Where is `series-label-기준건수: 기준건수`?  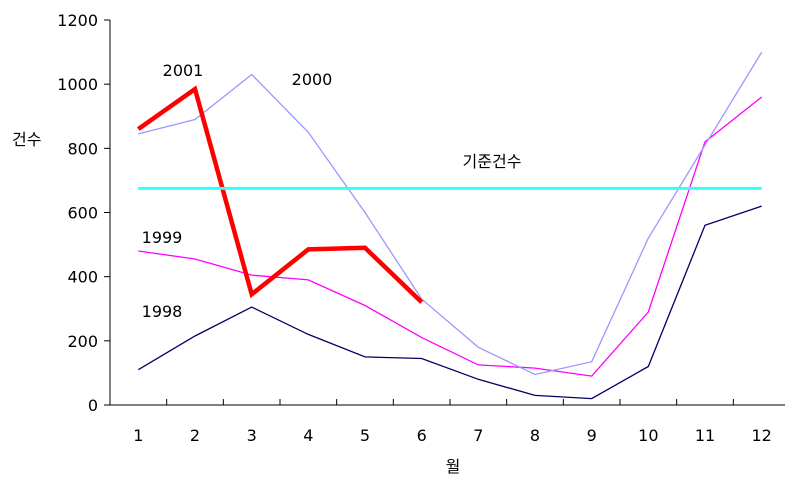 series-label-기준건수: 기준건수 is located at coordinates (492, 161).